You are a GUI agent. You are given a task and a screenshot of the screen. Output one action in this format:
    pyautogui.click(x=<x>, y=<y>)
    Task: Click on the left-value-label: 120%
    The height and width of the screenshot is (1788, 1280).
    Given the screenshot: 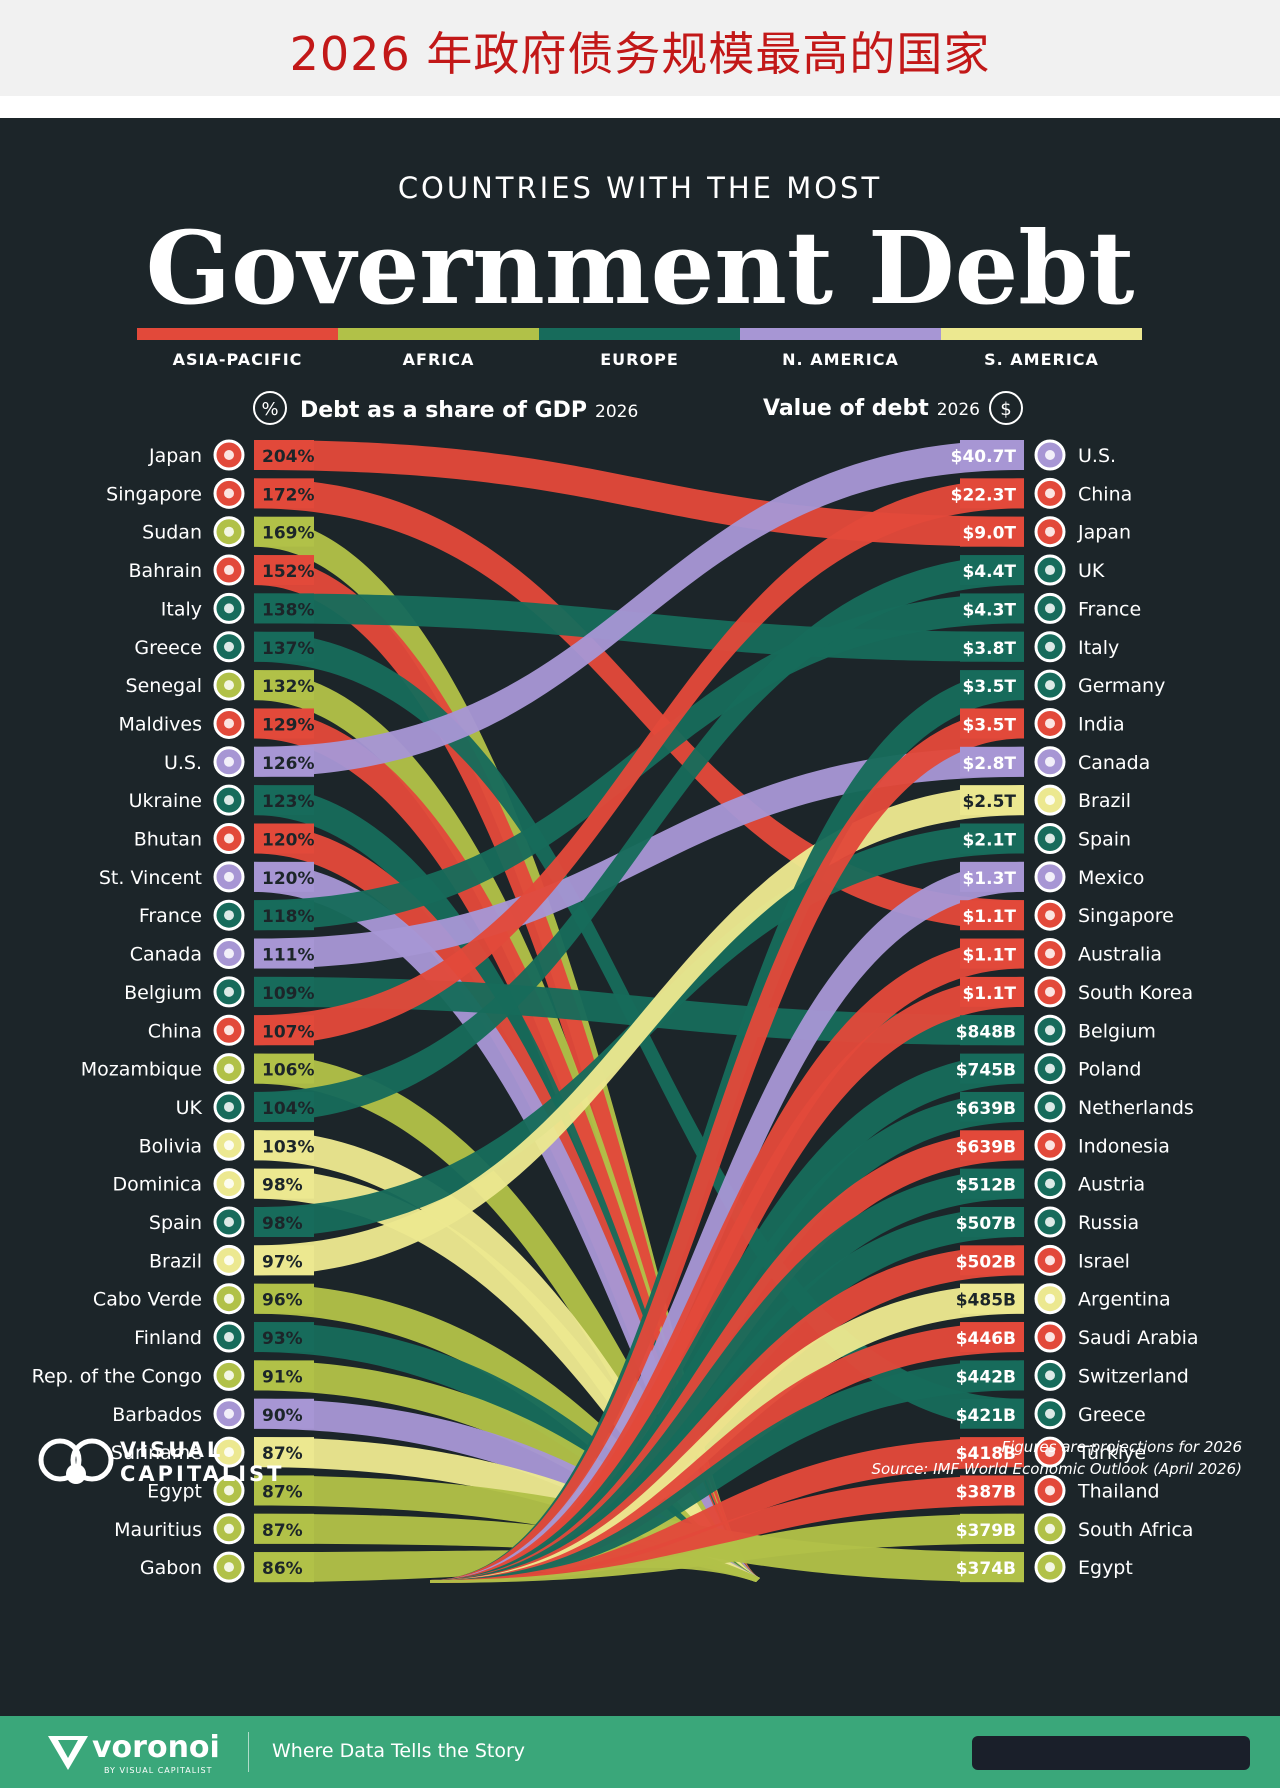 What is the action you would take?
    pyautogui.click(x=288, y=879)
    